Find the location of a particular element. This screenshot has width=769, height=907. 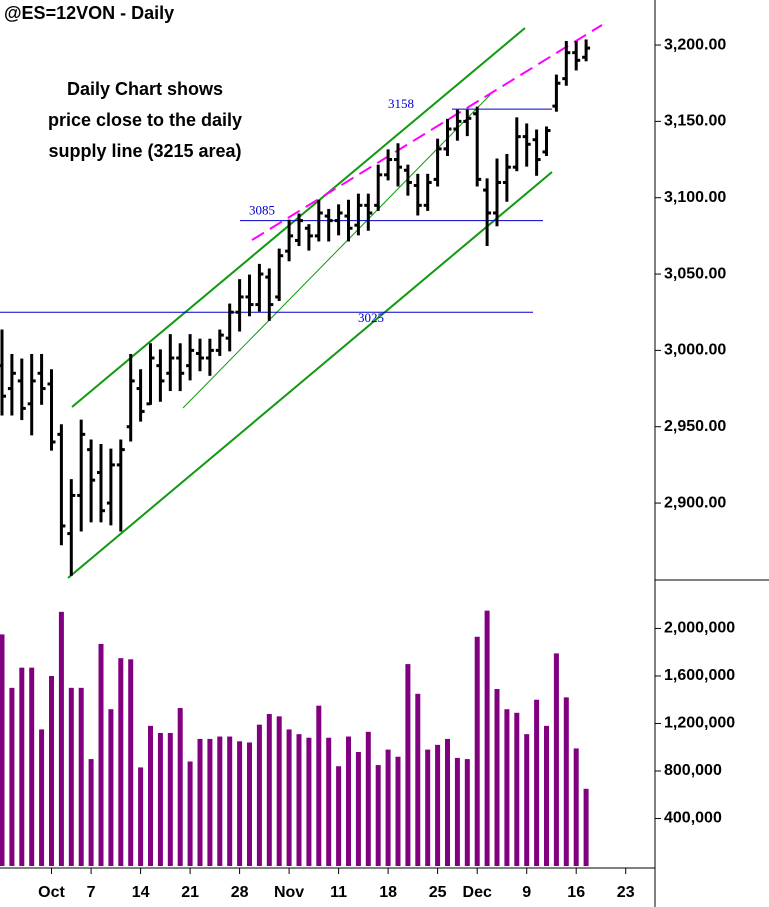

y-tick-label: 3,000.00 is located at coordinates (695, 350).